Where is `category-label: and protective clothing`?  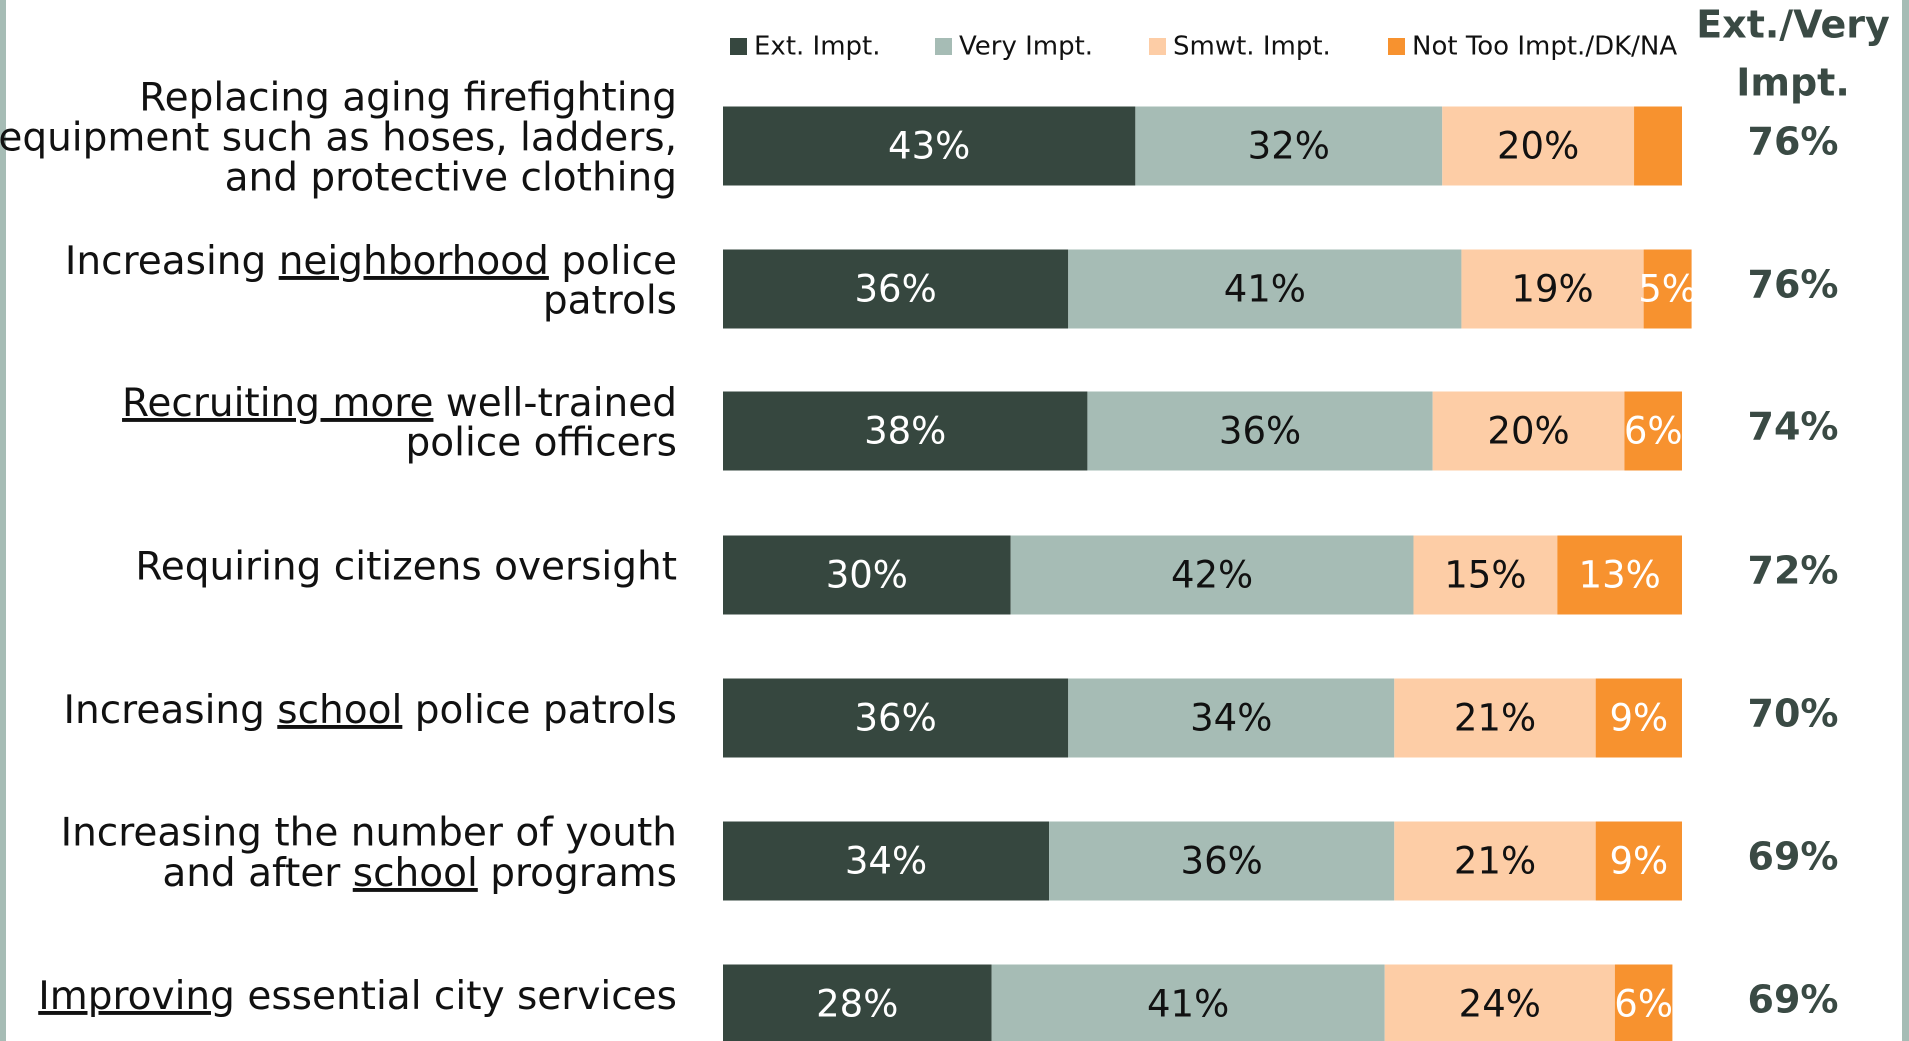
category-label: and protective clothing is located at coordinates (451, 178).